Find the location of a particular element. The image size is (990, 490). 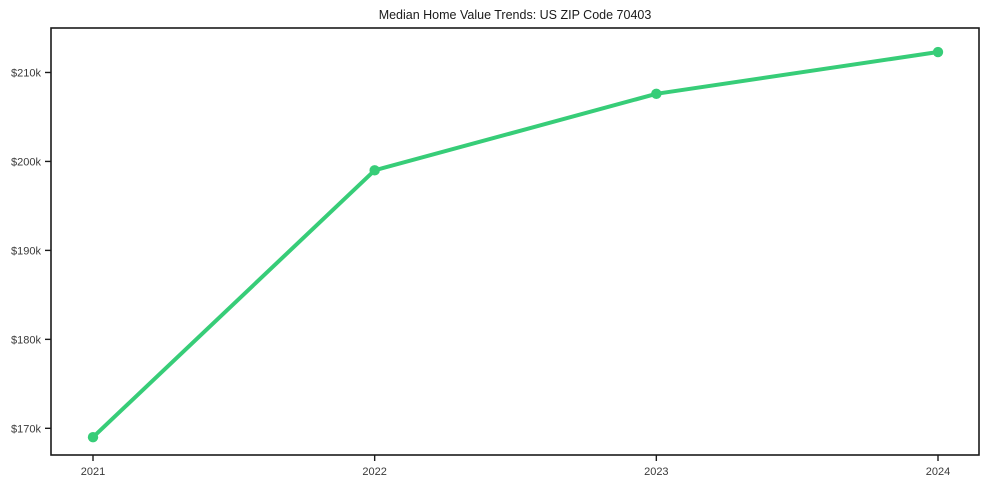

data-point-2024 is located at coordinates (938, 52).